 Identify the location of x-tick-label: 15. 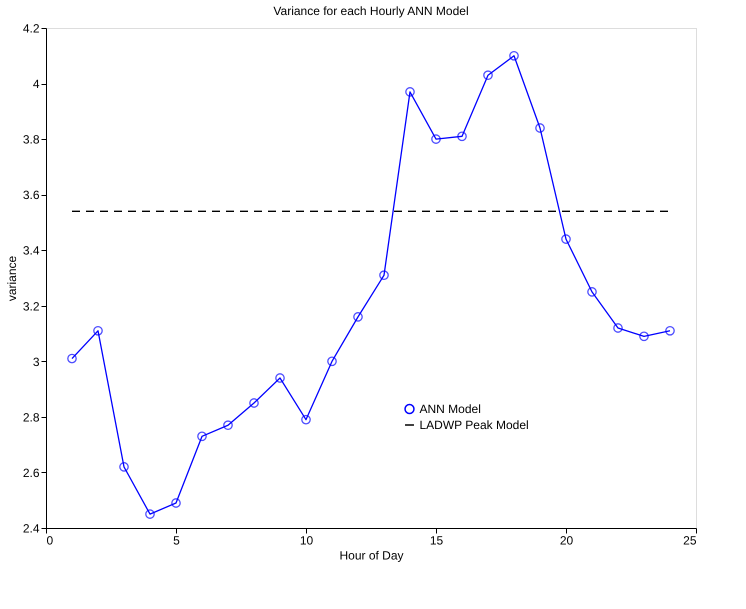
(437, 541).